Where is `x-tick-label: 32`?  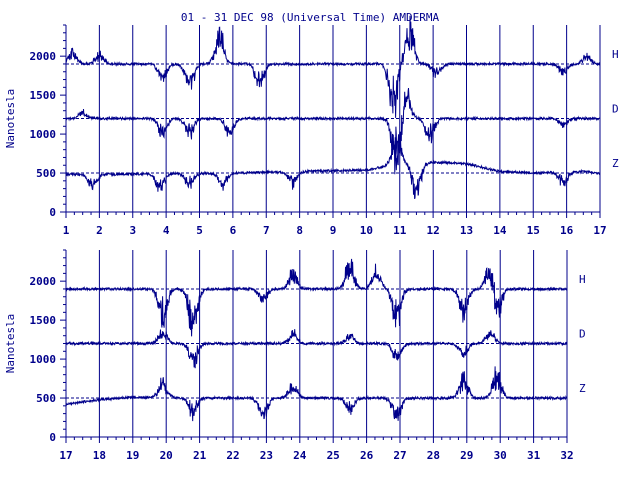
x-tick-label: 32 is located at coordinates (566, 455).